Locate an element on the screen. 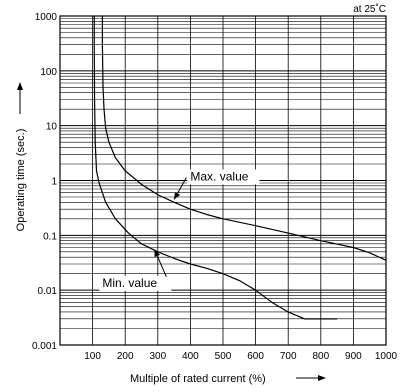 Image resolution: width=408 pixels, height=392 pixels. x-tick-label: 800 is located at coordinates (320, 356).